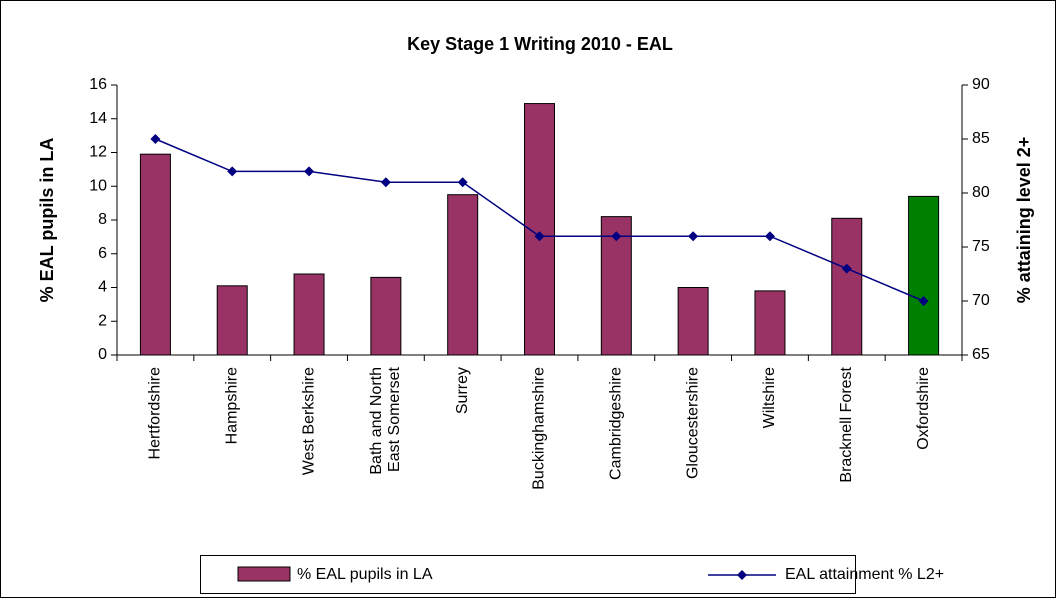 The width and height of the screenshot is (1057, 599). I want to click on y-tick-label: 2, so click(102, 320).